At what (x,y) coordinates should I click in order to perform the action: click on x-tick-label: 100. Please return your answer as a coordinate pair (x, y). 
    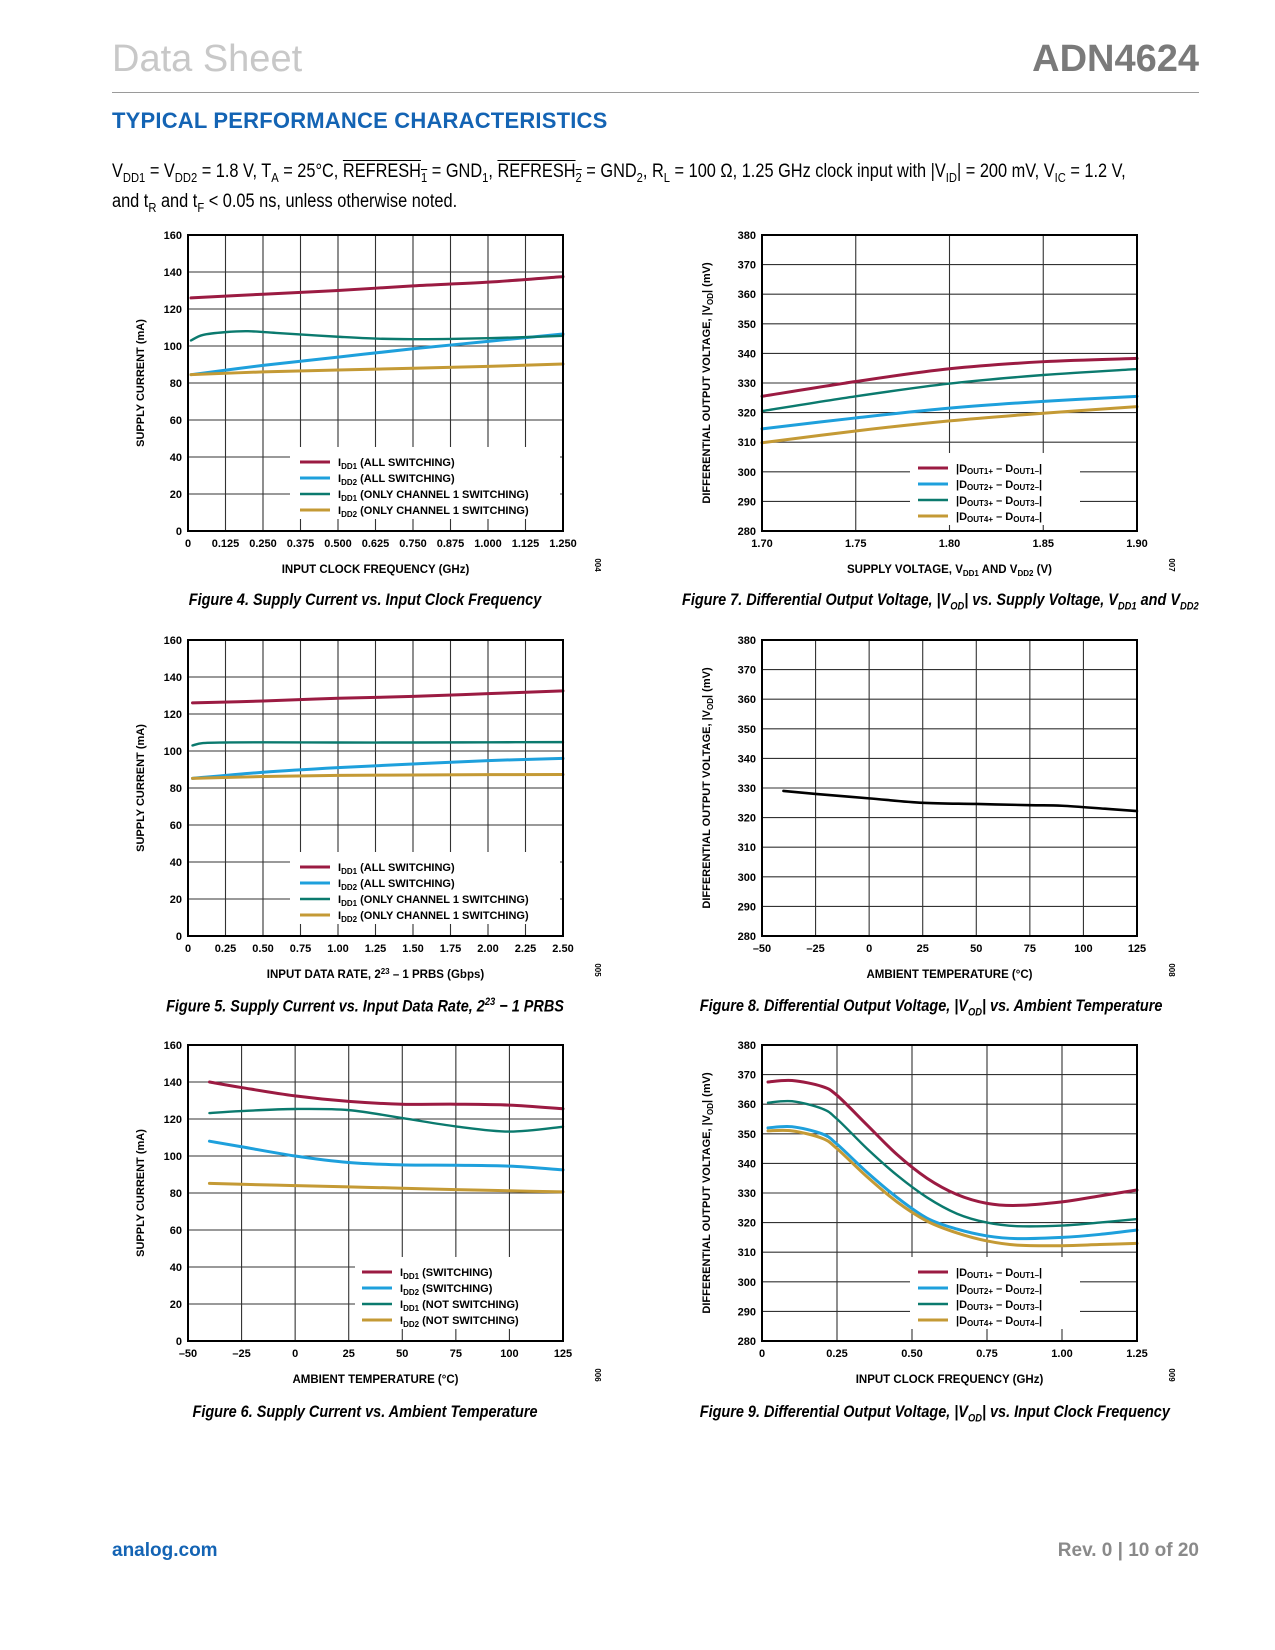
    Looking at the image, I should click on (1083, 949).